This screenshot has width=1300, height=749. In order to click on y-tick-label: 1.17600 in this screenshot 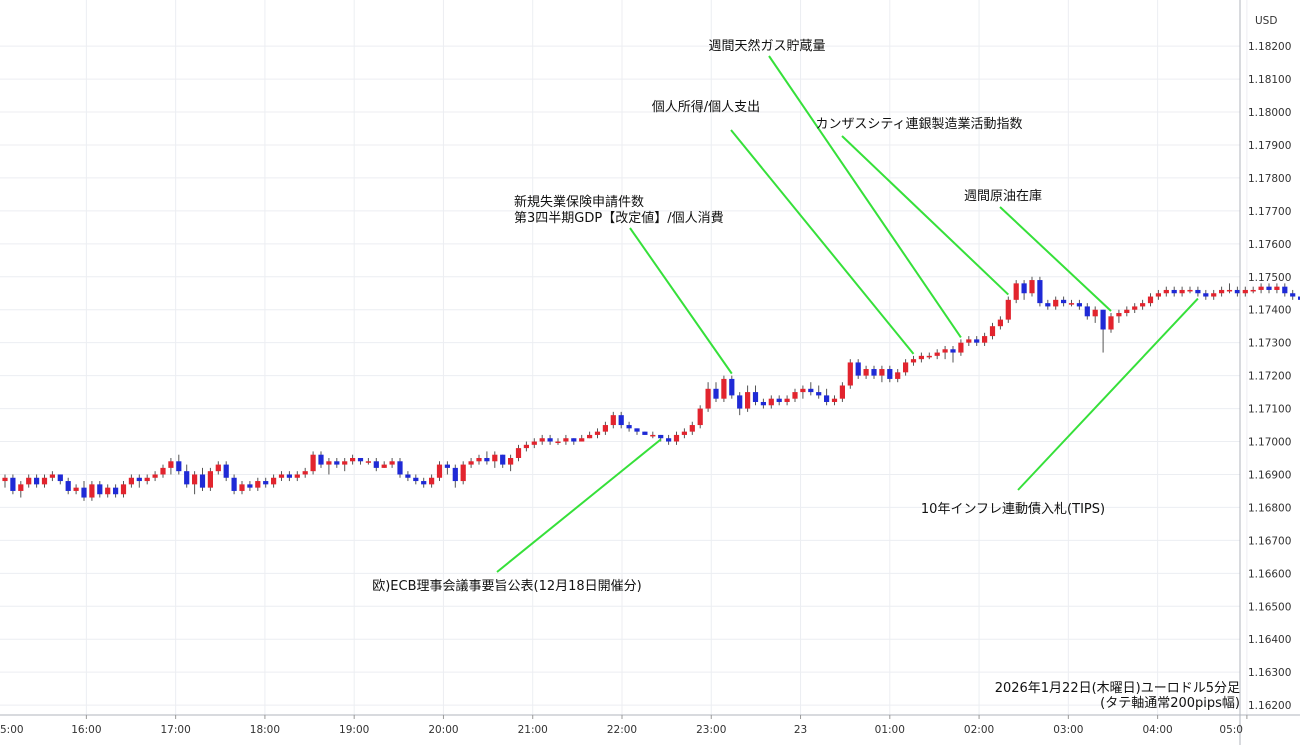, I will do `click(1269, 245)`.